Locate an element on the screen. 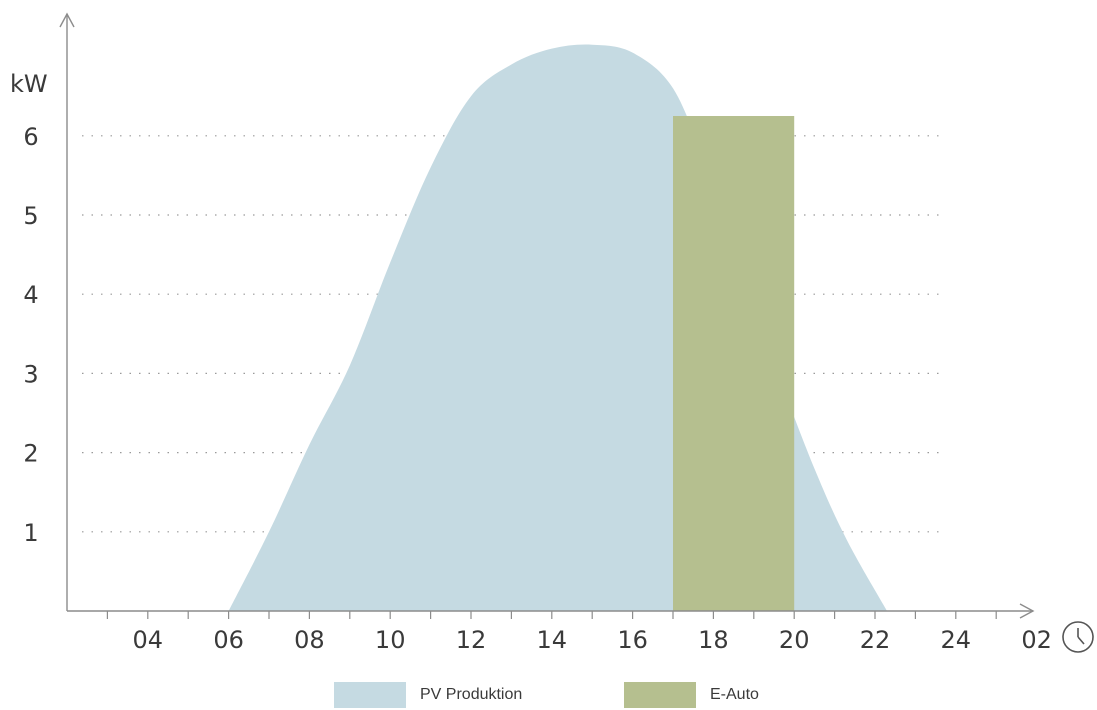 This screenshot has width=1097, height=710. x-tick-label: 08 is located at coordinates (309, 640).